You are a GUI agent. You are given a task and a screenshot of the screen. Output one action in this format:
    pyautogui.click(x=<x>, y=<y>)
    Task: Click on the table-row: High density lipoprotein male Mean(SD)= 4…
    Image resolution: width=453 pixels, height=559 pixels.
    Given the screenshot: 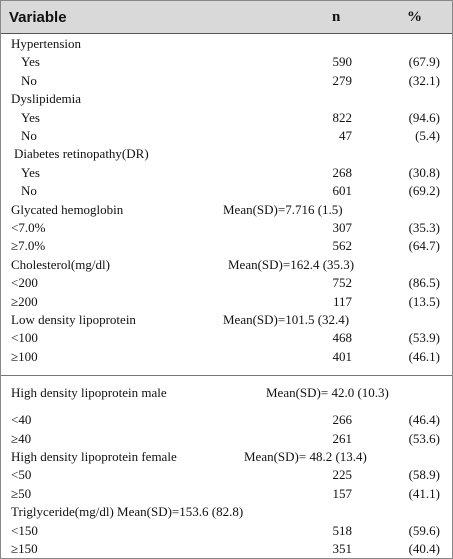 What is the action you would take?
    pyautogui.click(x=226, y=393)
    